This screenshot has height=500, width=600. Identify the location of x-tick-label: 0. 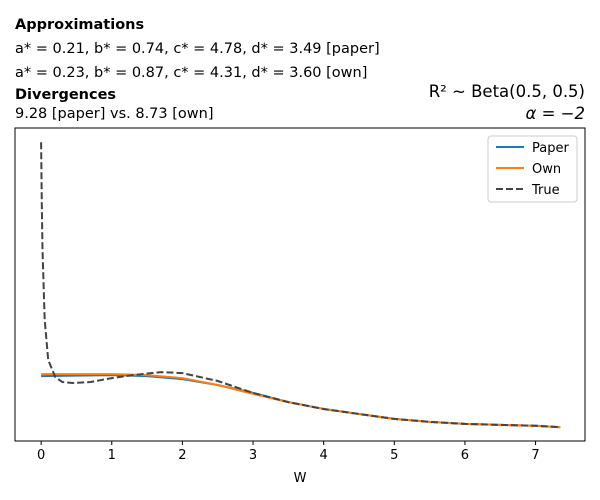
(41, 455).